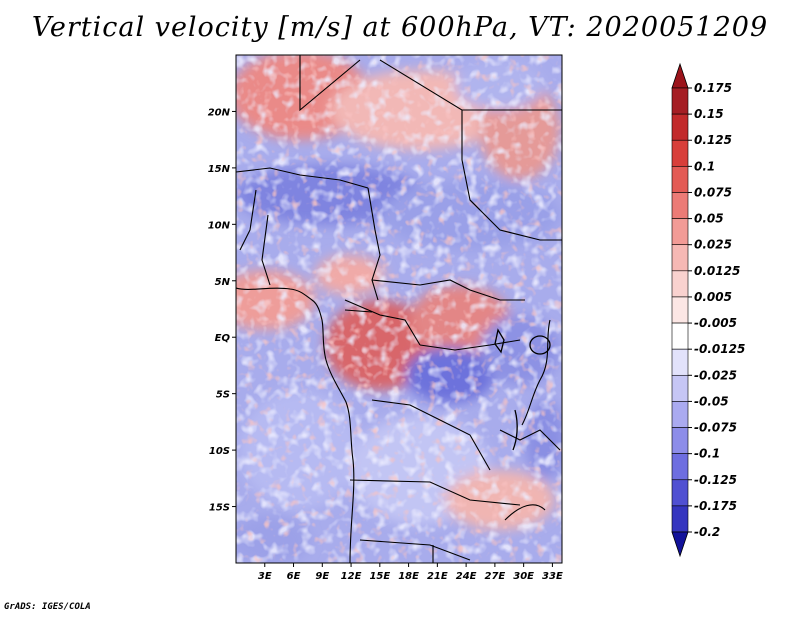 The height and width of the screenshot is (618, 800). I want to click on lon-tick-label: 18E, so click(408, 576).